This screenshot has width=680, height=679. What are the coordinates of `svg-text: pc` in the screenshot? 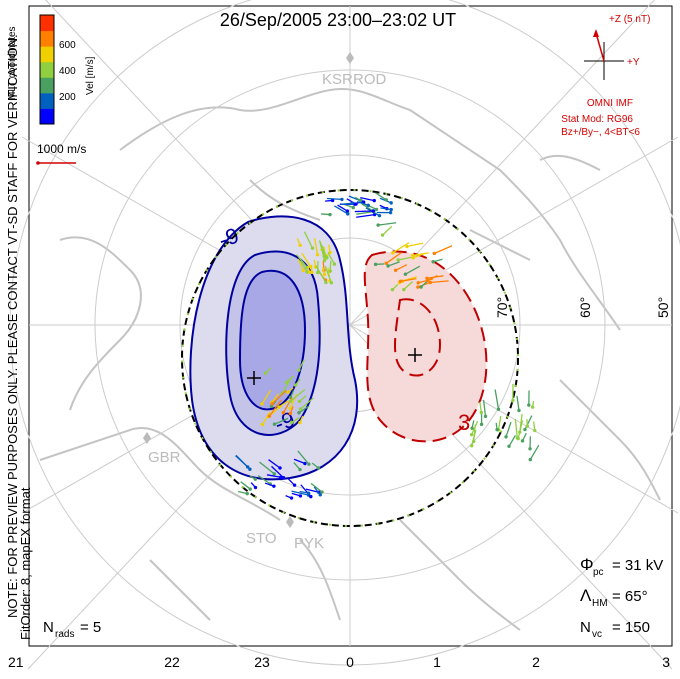 It's located at (598, 572).